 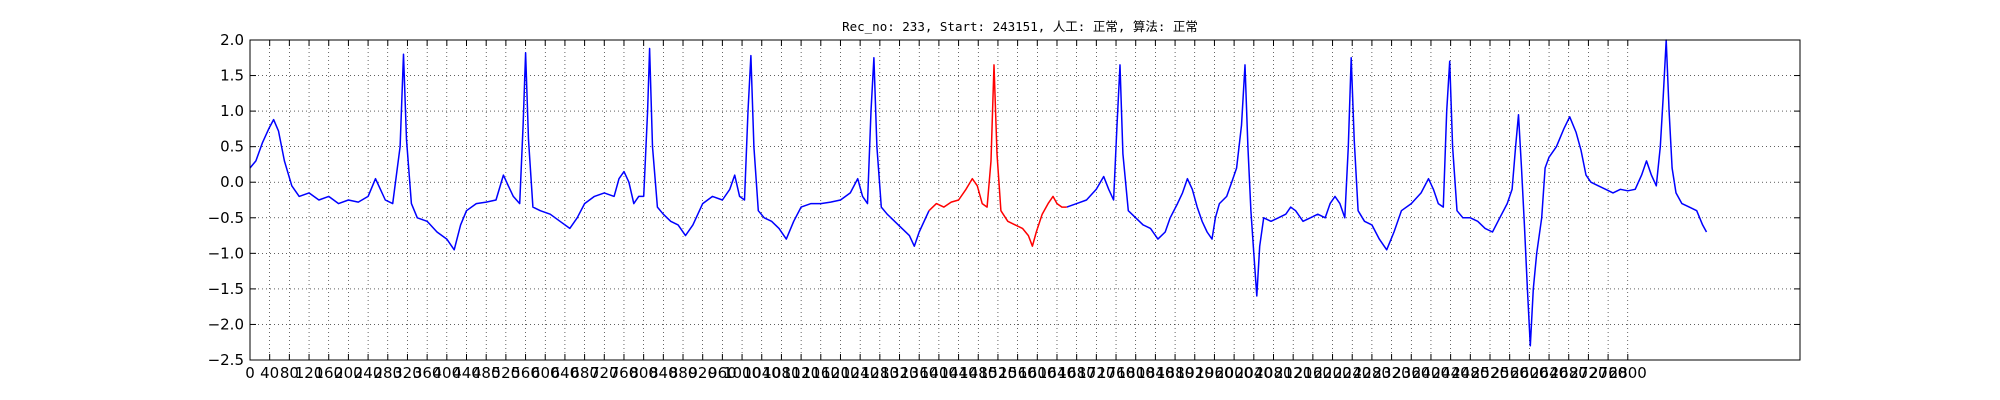 I want to click on x-tick-label: 1640, so click(x=1057, y=373).